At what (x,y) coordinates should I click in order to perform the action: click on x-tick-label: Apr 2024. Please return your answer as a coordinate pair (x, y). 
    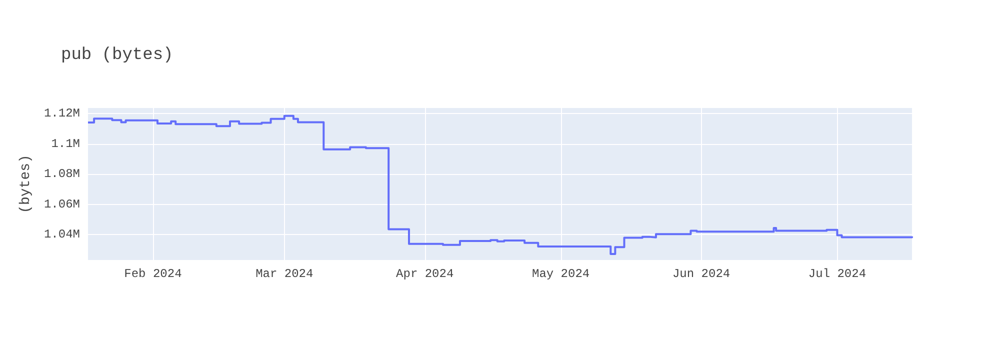
    Looking at the image, I should click on (425, 274).